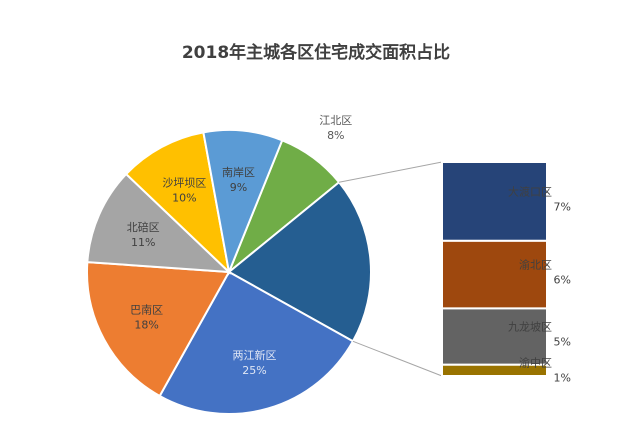  I want to click on bar-label-name-1: 大渡口区, so click(530, 191).